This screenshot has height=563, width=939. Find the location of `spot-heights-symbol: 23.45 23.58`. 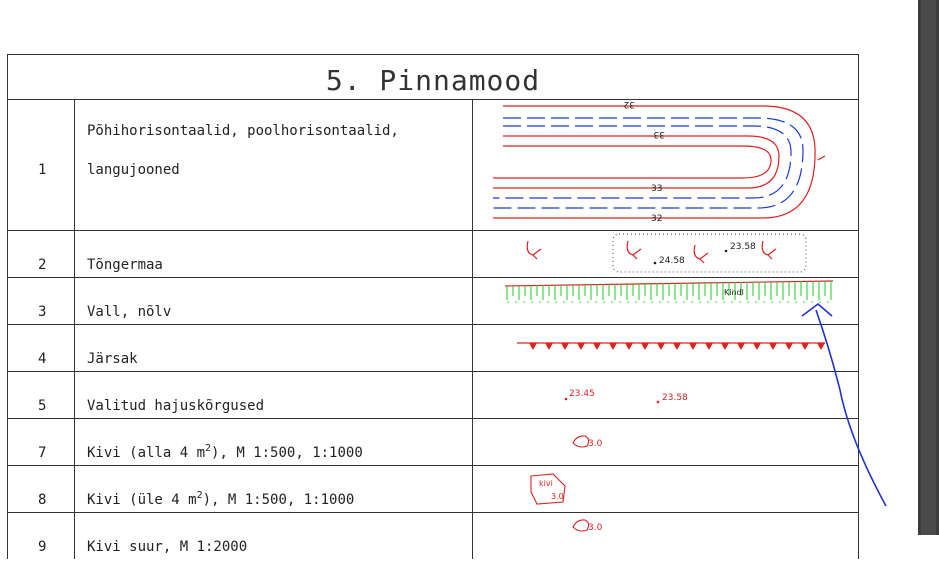

spot-heights-symbol: 23.45 23.58 is located at coordinates (665, 395).